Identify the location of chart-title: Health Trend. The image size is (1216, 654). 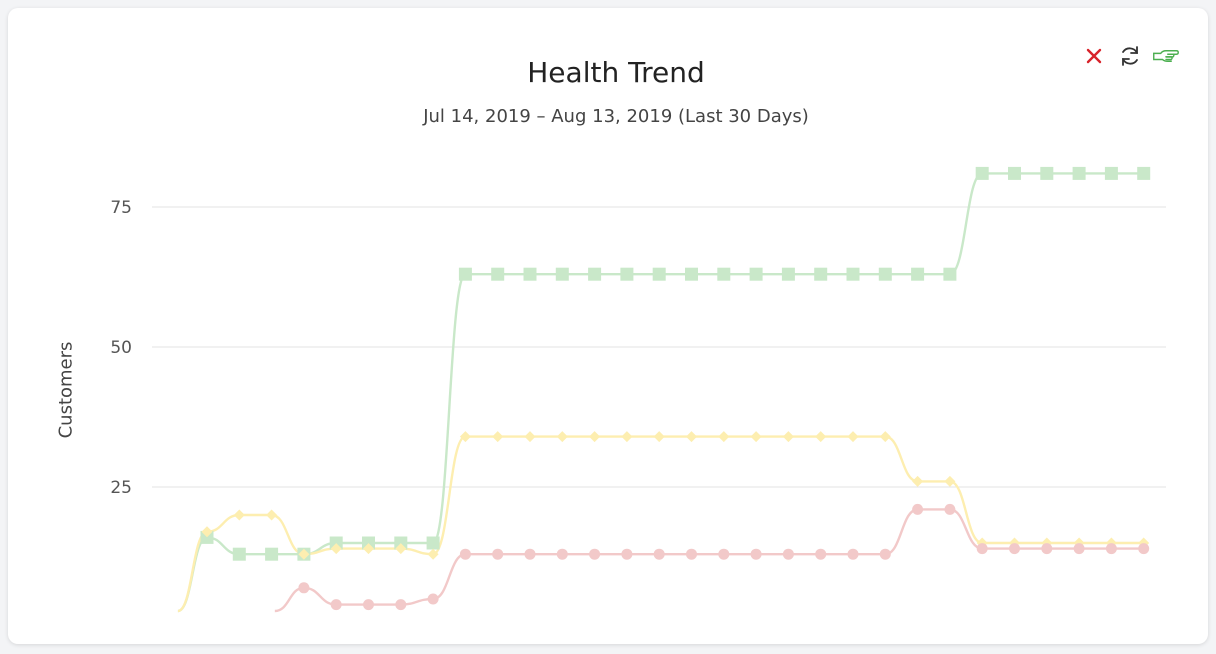
(616, 72).